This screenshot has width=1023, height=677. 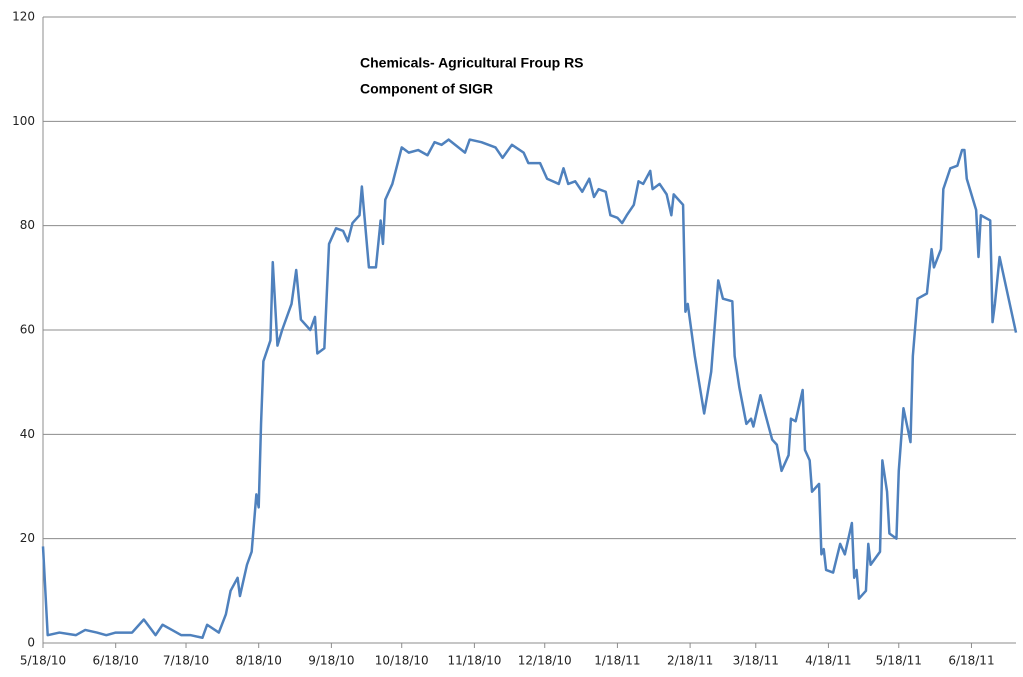 I want to click on y-tick-label: 0, so click(x=31, y=643).